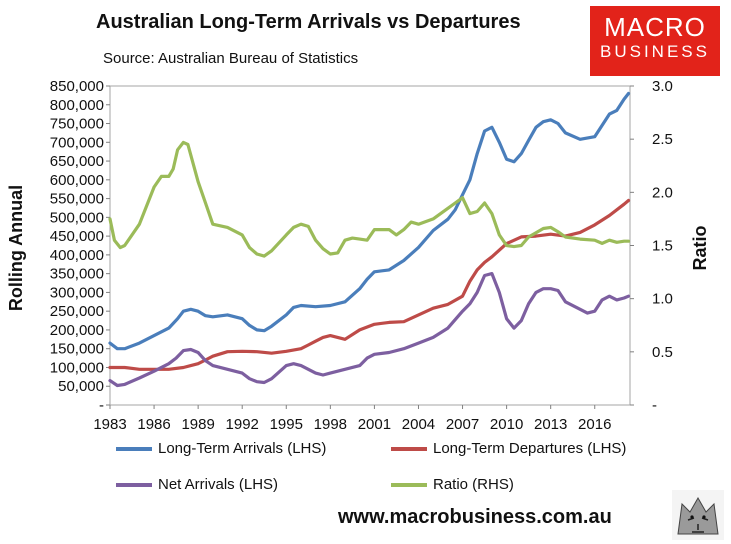  Describe the element at coordinates (530, 448) in the screenshot. I see `legend-label-departures: Long-Term Departures (LHS)` at that location.